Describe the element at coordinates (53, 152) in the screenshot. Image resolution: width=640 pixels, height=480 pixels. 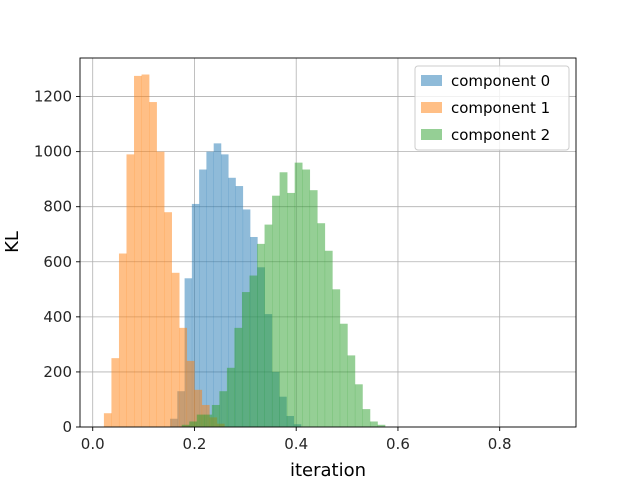
I see `y-tick-label: 1000` at that location.